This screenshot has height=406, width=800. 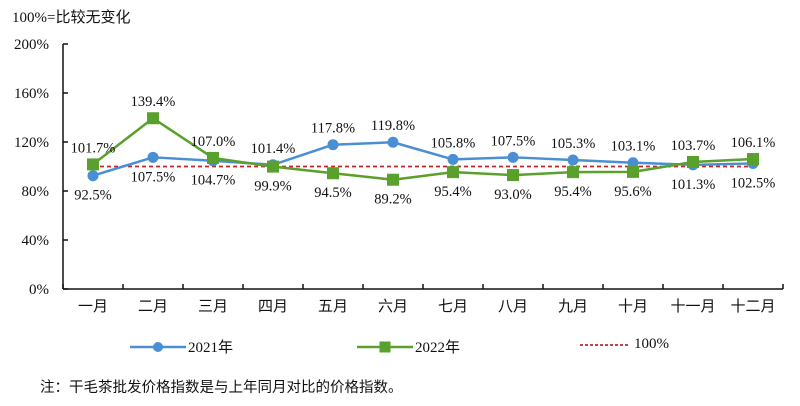 I want to click on x-category-label: 九月, so click(x=573, y=306).